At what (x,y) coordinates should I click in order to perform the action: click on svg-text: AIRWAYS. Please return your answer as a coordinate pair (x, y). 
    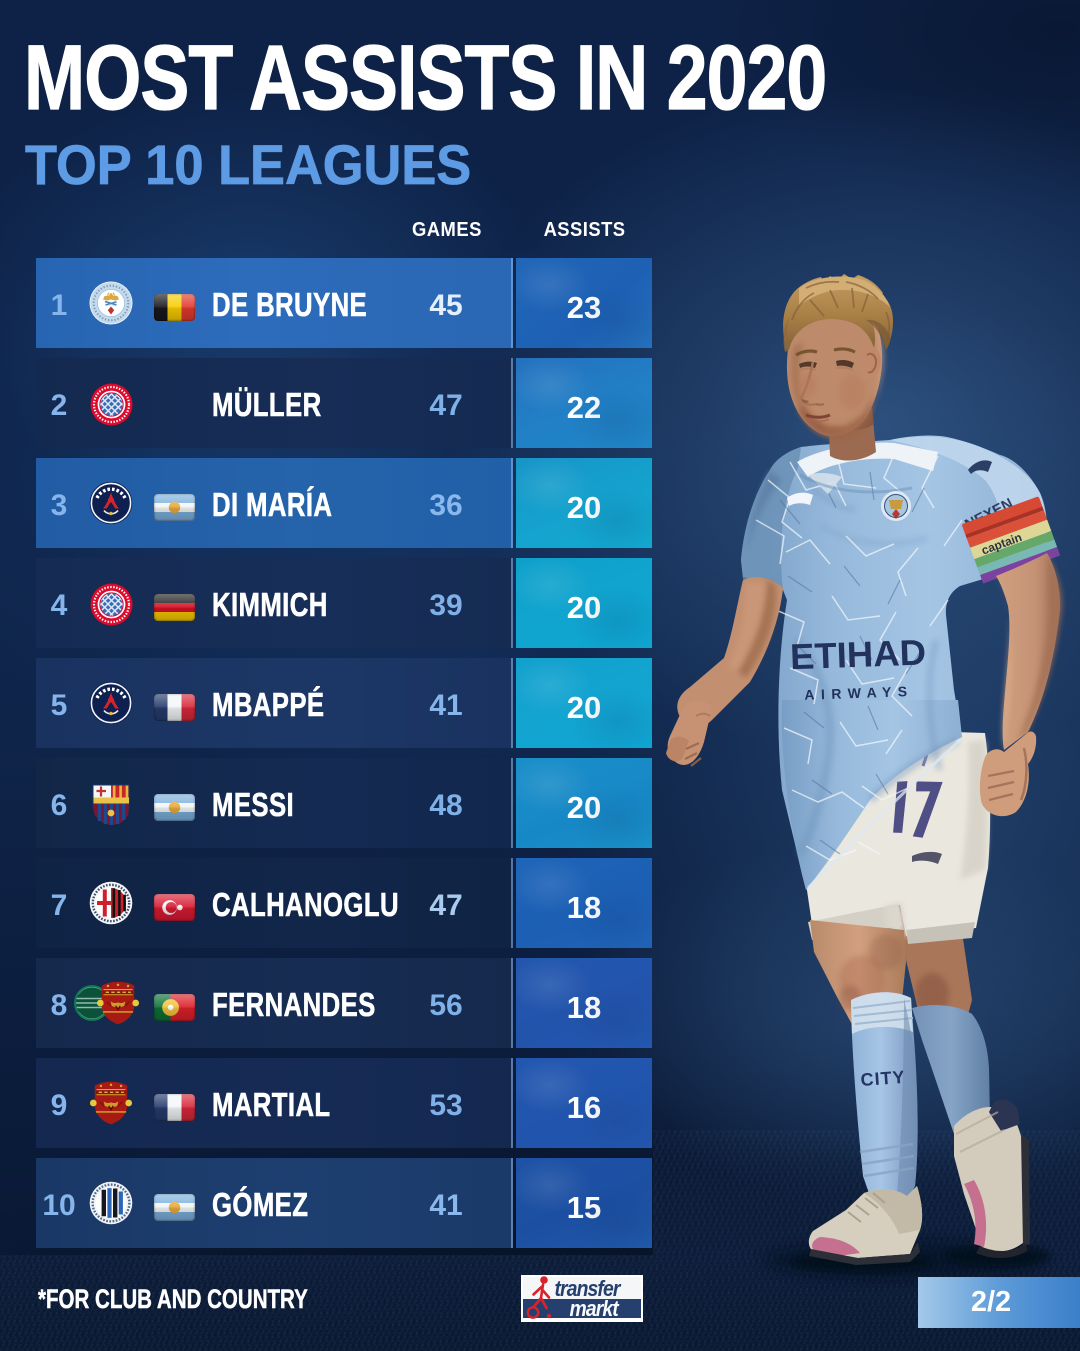
    Looking at the image, I should click on (859, 693).